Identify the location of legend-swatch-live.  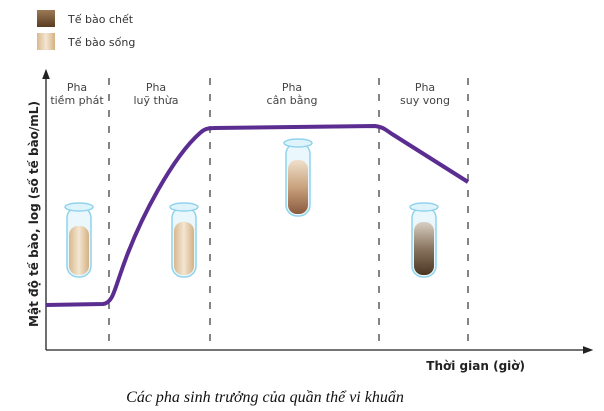
(46, 41).